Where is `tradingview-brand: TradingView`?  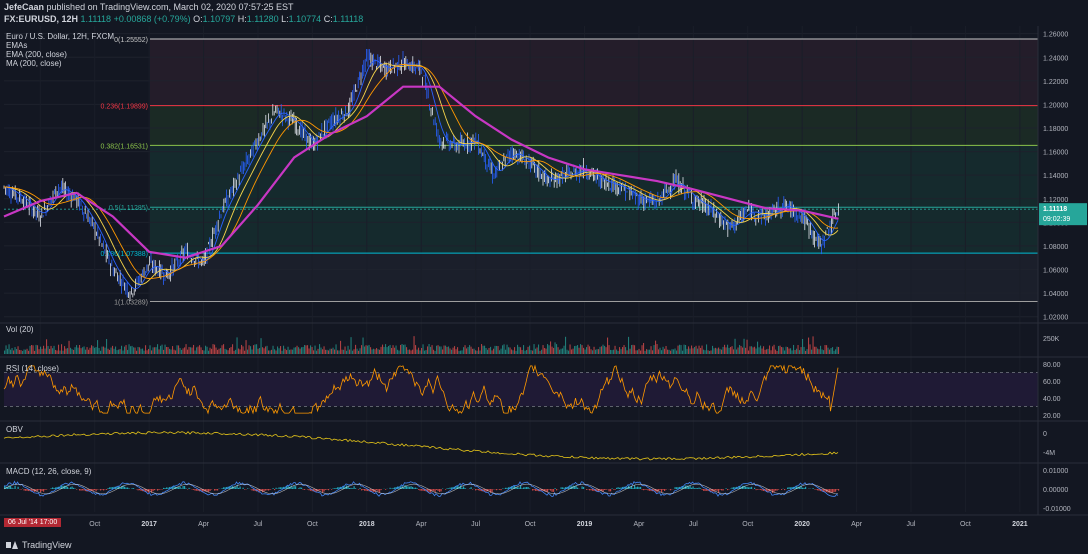
tradingview-brand: TradingView is located at coordinates (39, 545).